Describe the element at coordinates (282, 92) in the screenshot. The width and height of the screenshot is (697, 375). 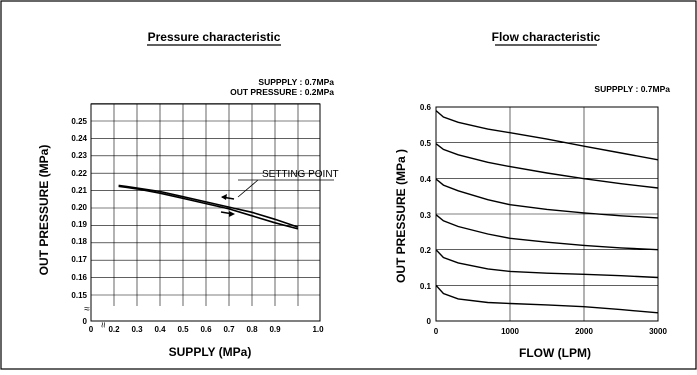
I see `pressure-out-pressure-note: OUT PRESSURE : 0.2MPa` at that location.